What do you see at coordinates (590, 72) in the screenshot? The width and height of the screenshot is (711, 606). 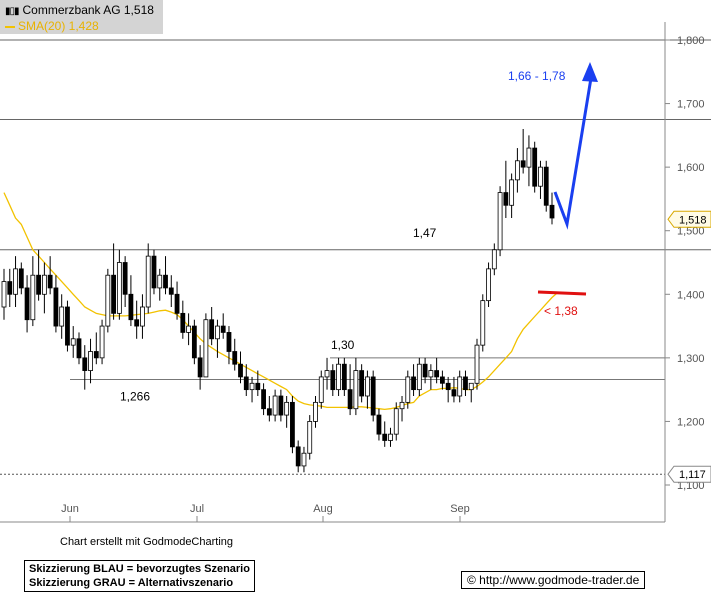 I see `blue-arrowhead` at bounding box center [590, 72].